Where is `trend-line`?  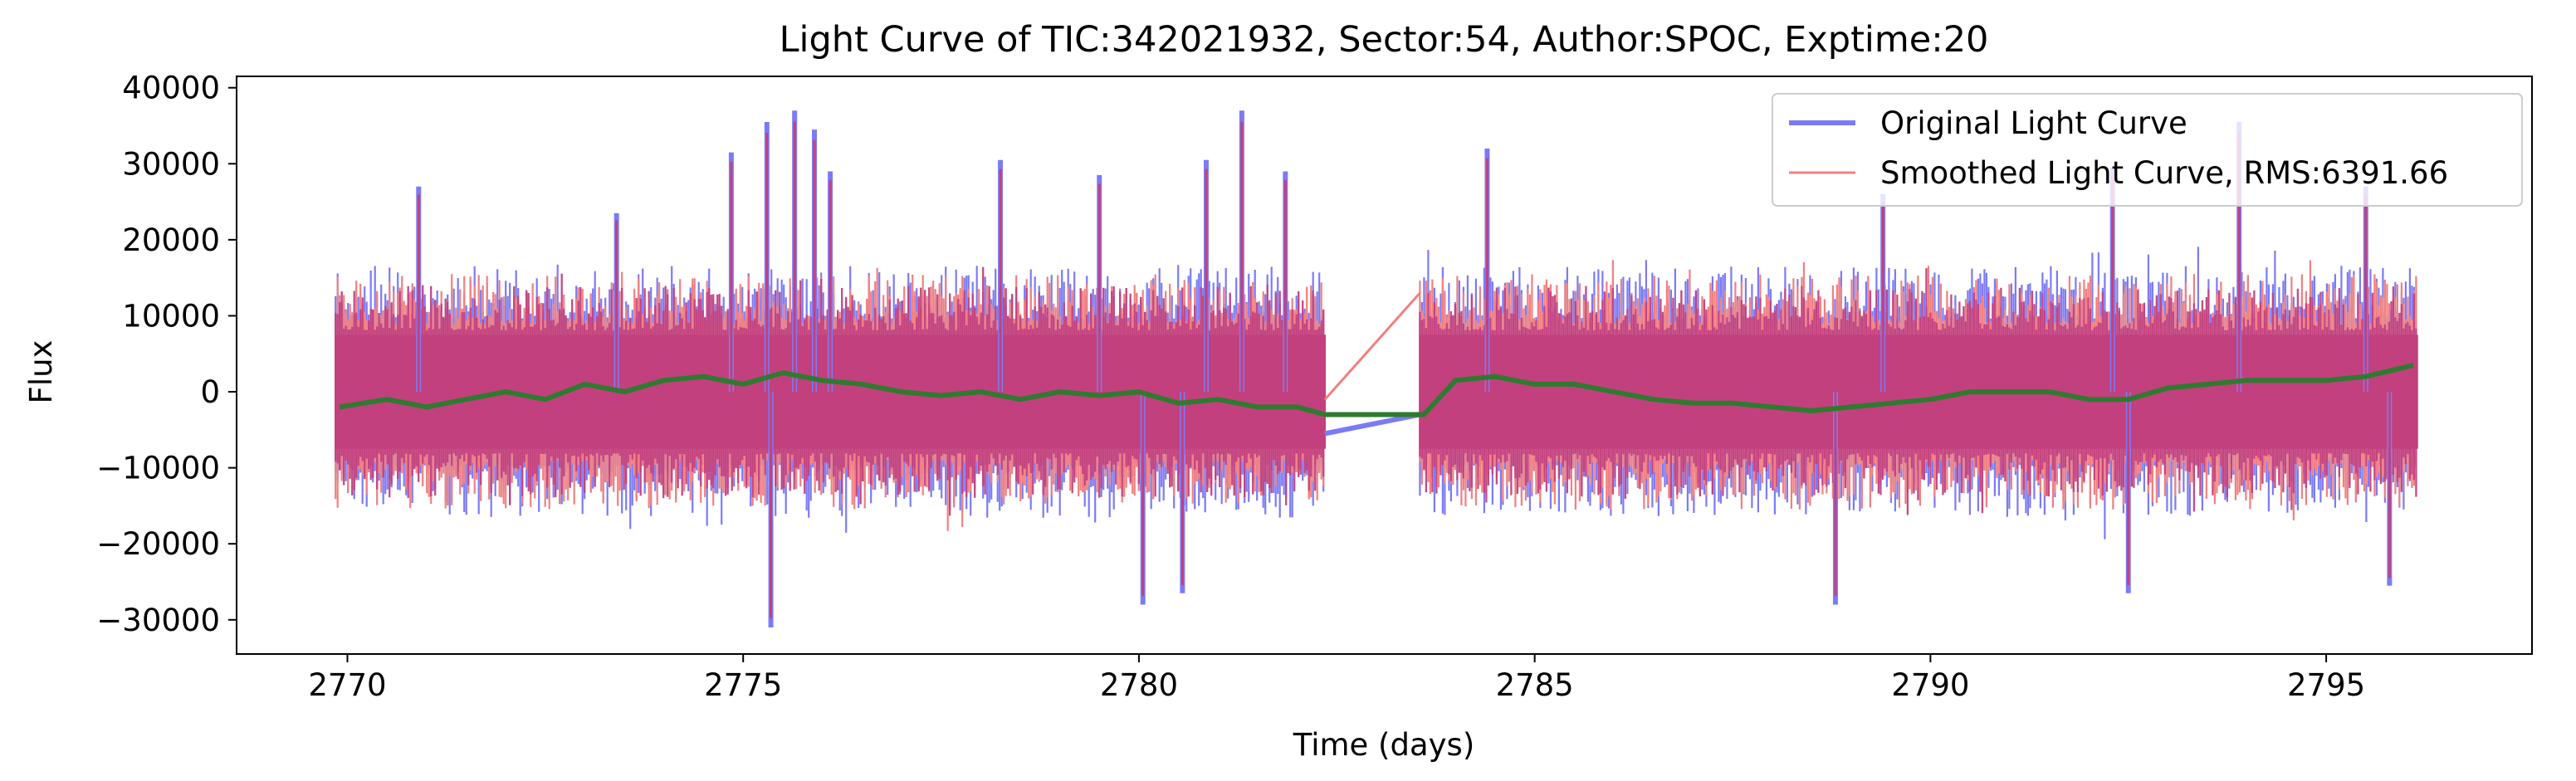 trend-line is located at coordinates (1376, 390).